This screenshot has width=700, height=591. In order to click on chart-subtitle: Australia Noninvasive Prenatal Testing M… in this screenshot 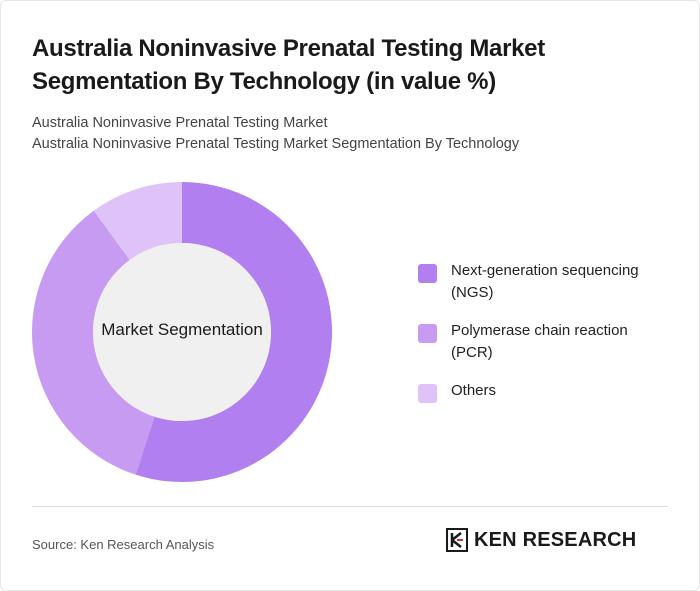, I will do `click(352, 134)`.